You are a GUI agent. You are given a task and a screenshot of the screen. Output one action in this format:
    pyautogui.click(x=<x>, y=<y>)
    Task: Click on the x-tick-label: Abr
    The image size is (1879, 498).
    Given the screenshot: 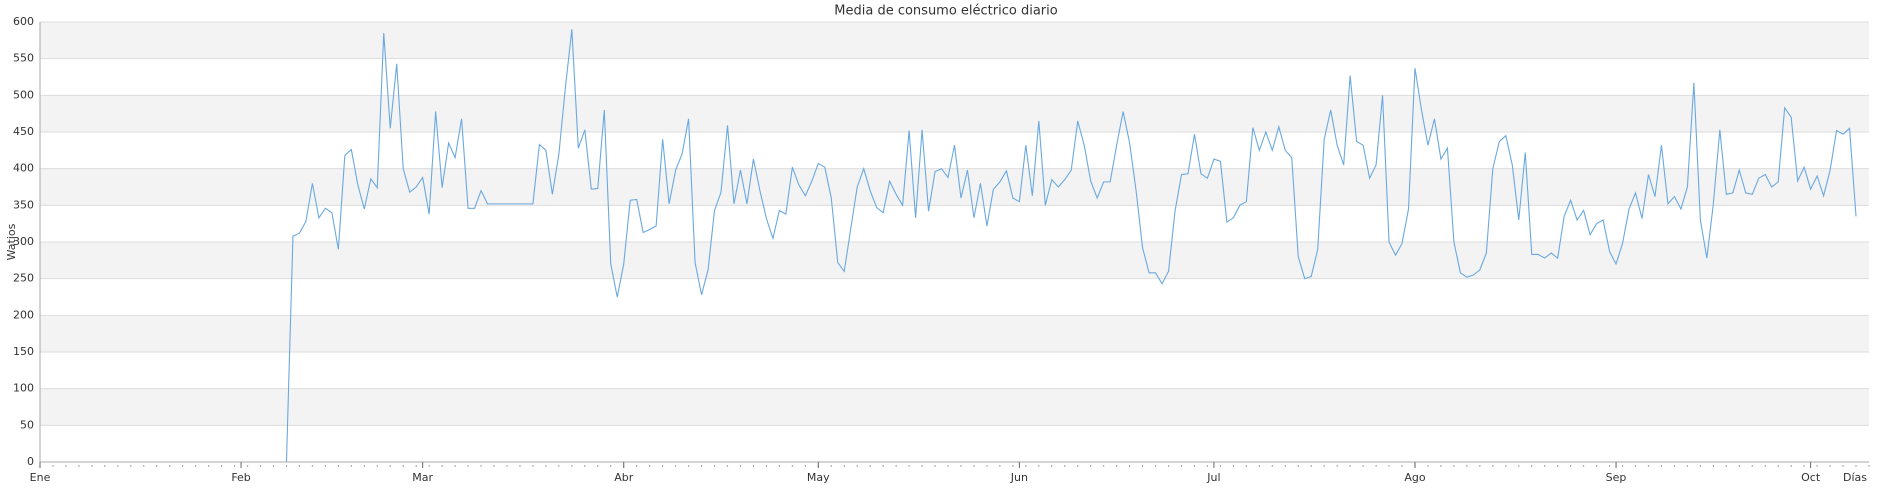 What is the action you would take?
    pyautogui.click(x=624, y=477)
    